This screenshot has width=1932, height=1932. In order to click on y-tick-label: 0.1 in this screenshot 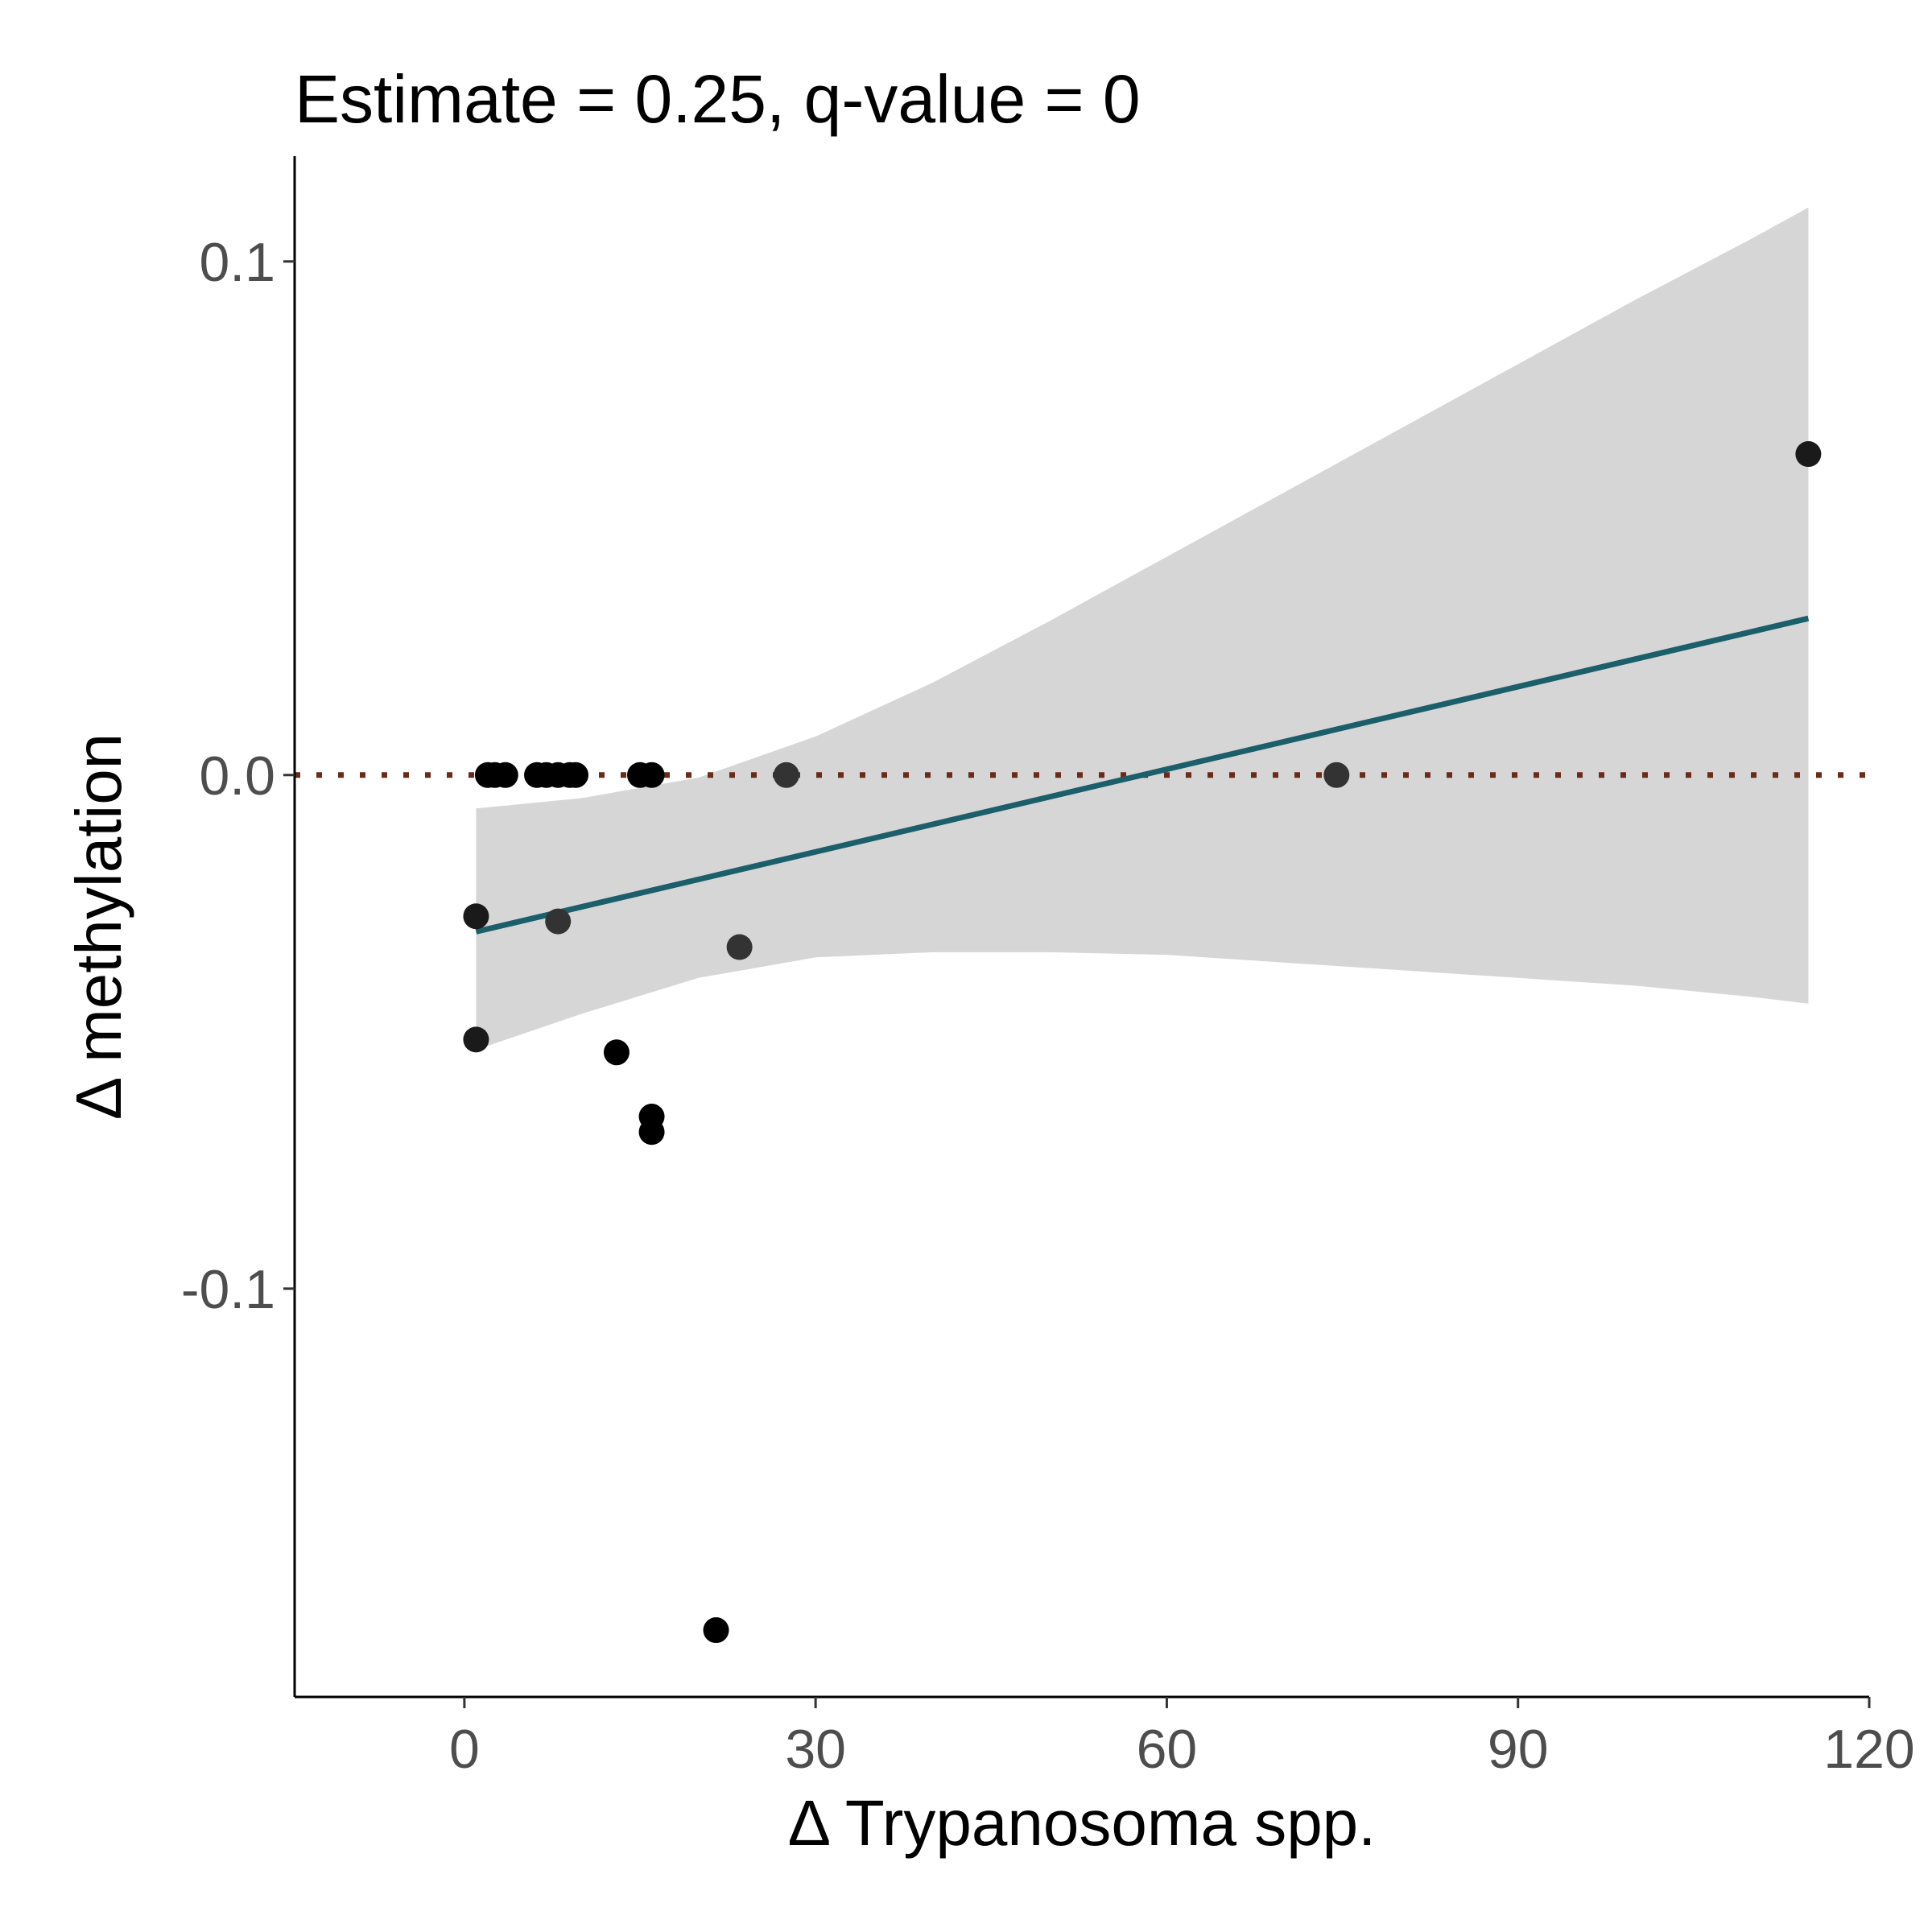, I will do `click(237, 262)`.